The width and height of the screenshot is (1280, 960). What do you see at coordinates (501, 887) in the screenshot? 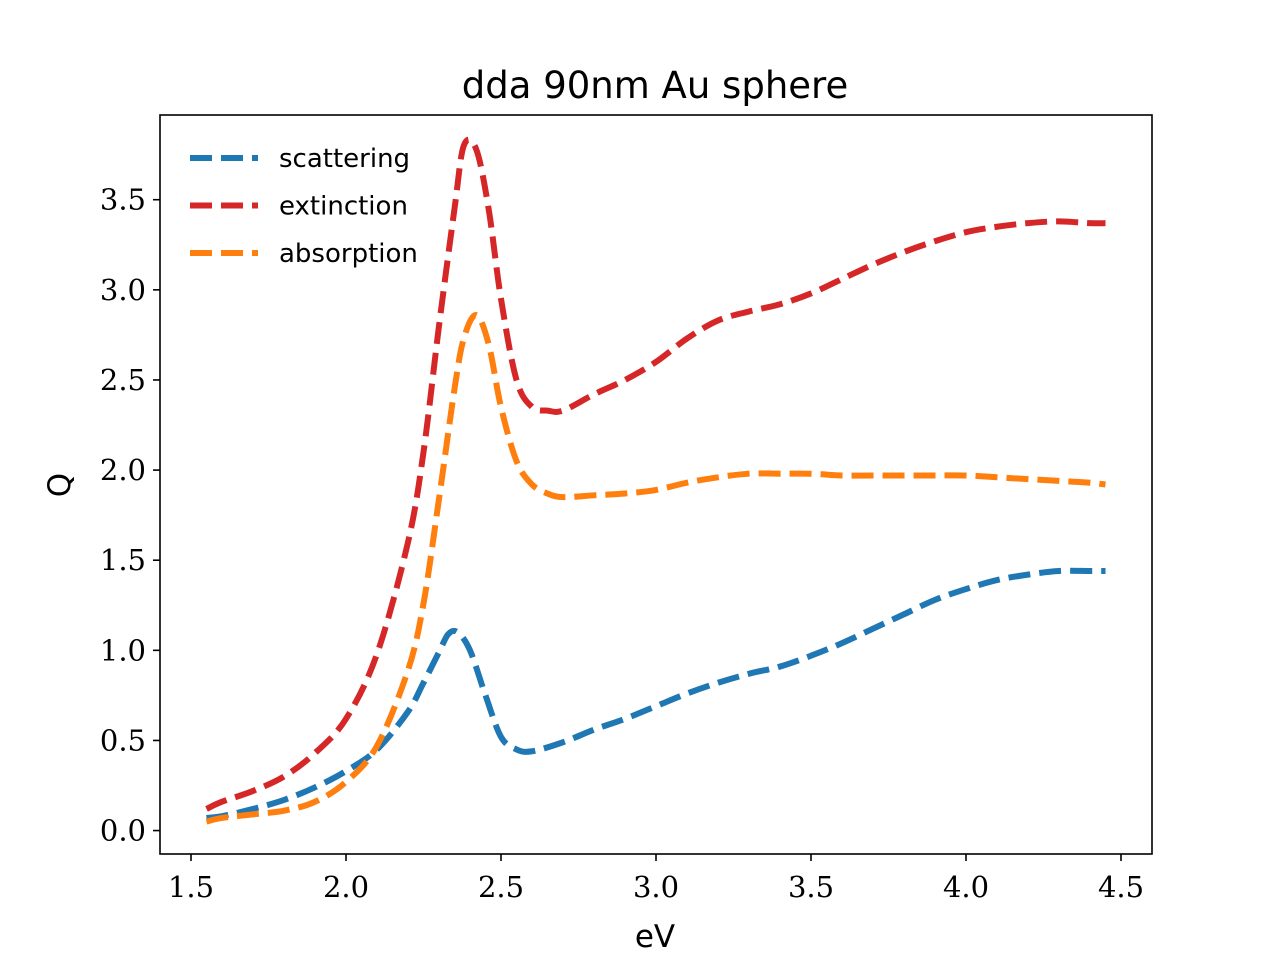
I see `x-tick-label: 2.5` at bounding box center [501, 887].